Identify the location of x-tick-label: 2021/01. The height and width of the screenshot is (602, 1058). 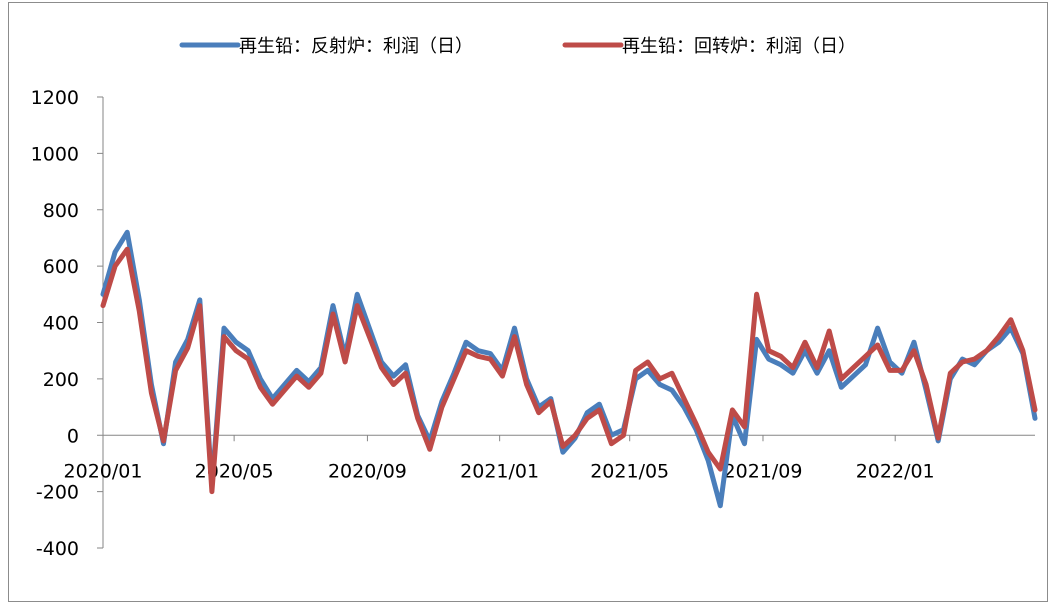
(499, 471).